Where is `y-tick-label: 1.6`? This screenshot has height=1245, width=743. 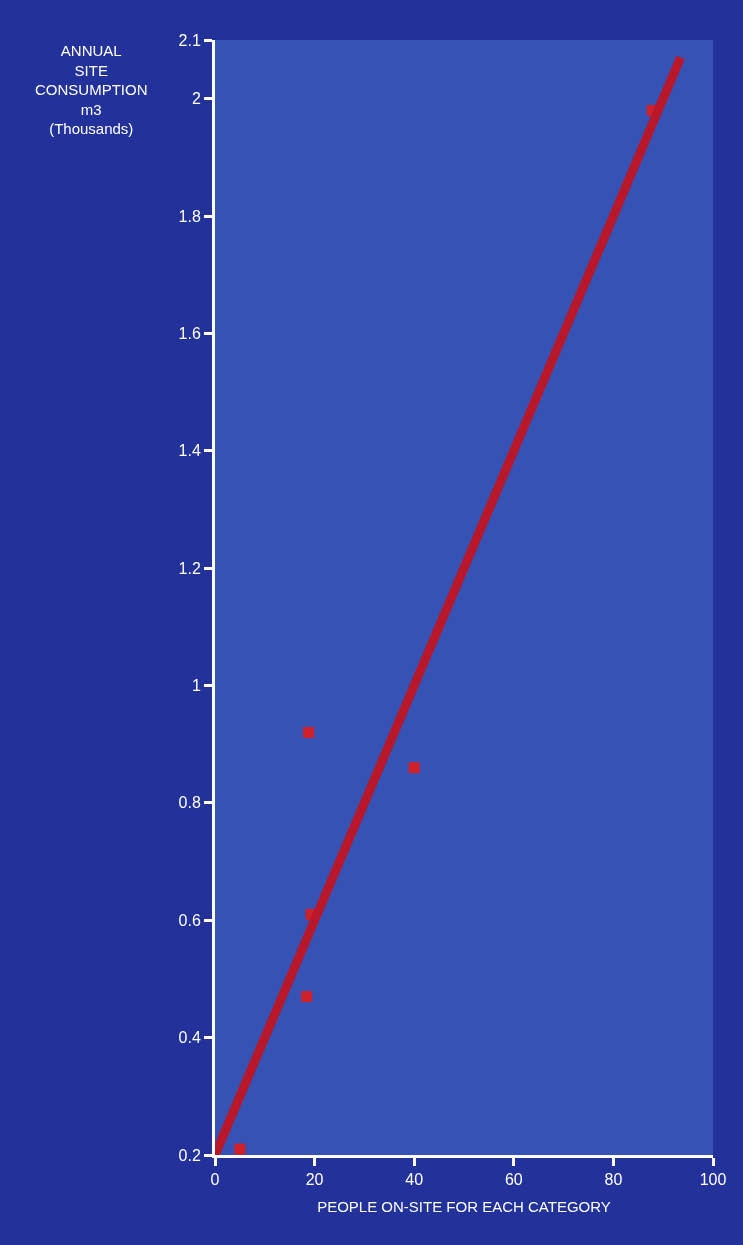
y-tick-label: 1.6 is located at coordinates (189, 334).